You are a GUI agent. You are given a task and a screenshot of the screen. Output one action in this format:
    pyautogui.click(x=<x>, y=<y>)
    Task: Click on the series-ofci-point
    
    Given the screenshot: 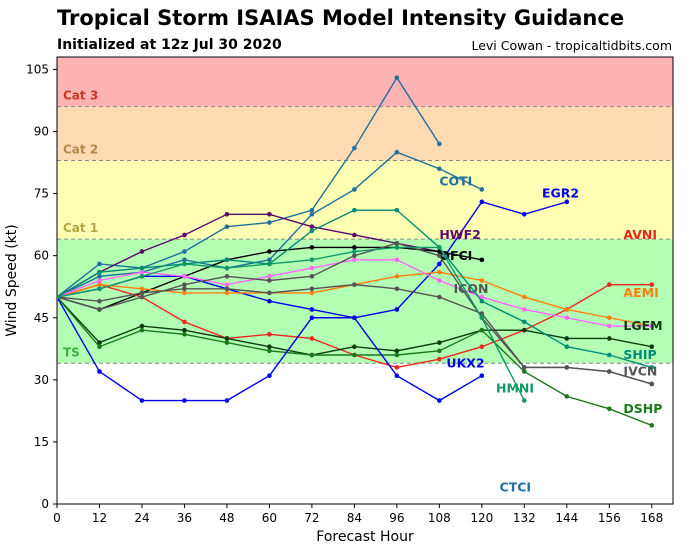 What is the action you would take?
    pyautogui.click(x=269, y=251)
    